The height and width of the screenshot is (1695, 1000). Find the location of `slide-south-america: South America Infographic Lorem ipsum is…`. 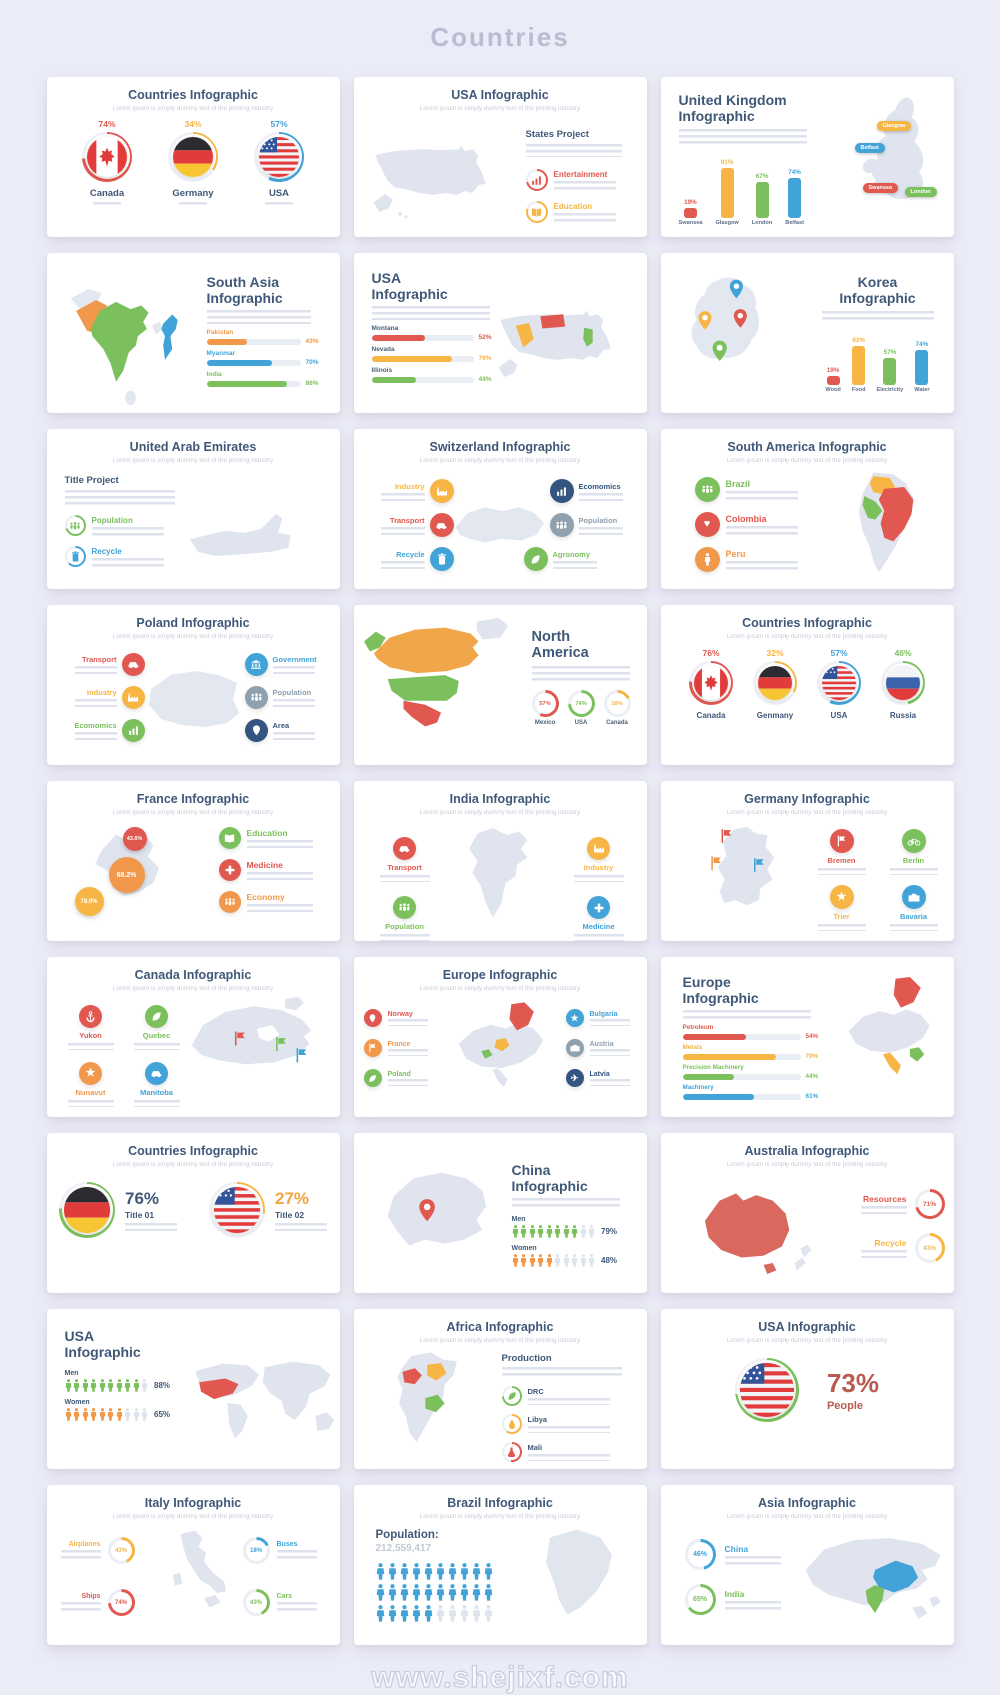

slide-south-america: South America Infographic Lorem ipsum is… is located at coordinates (807, 509).